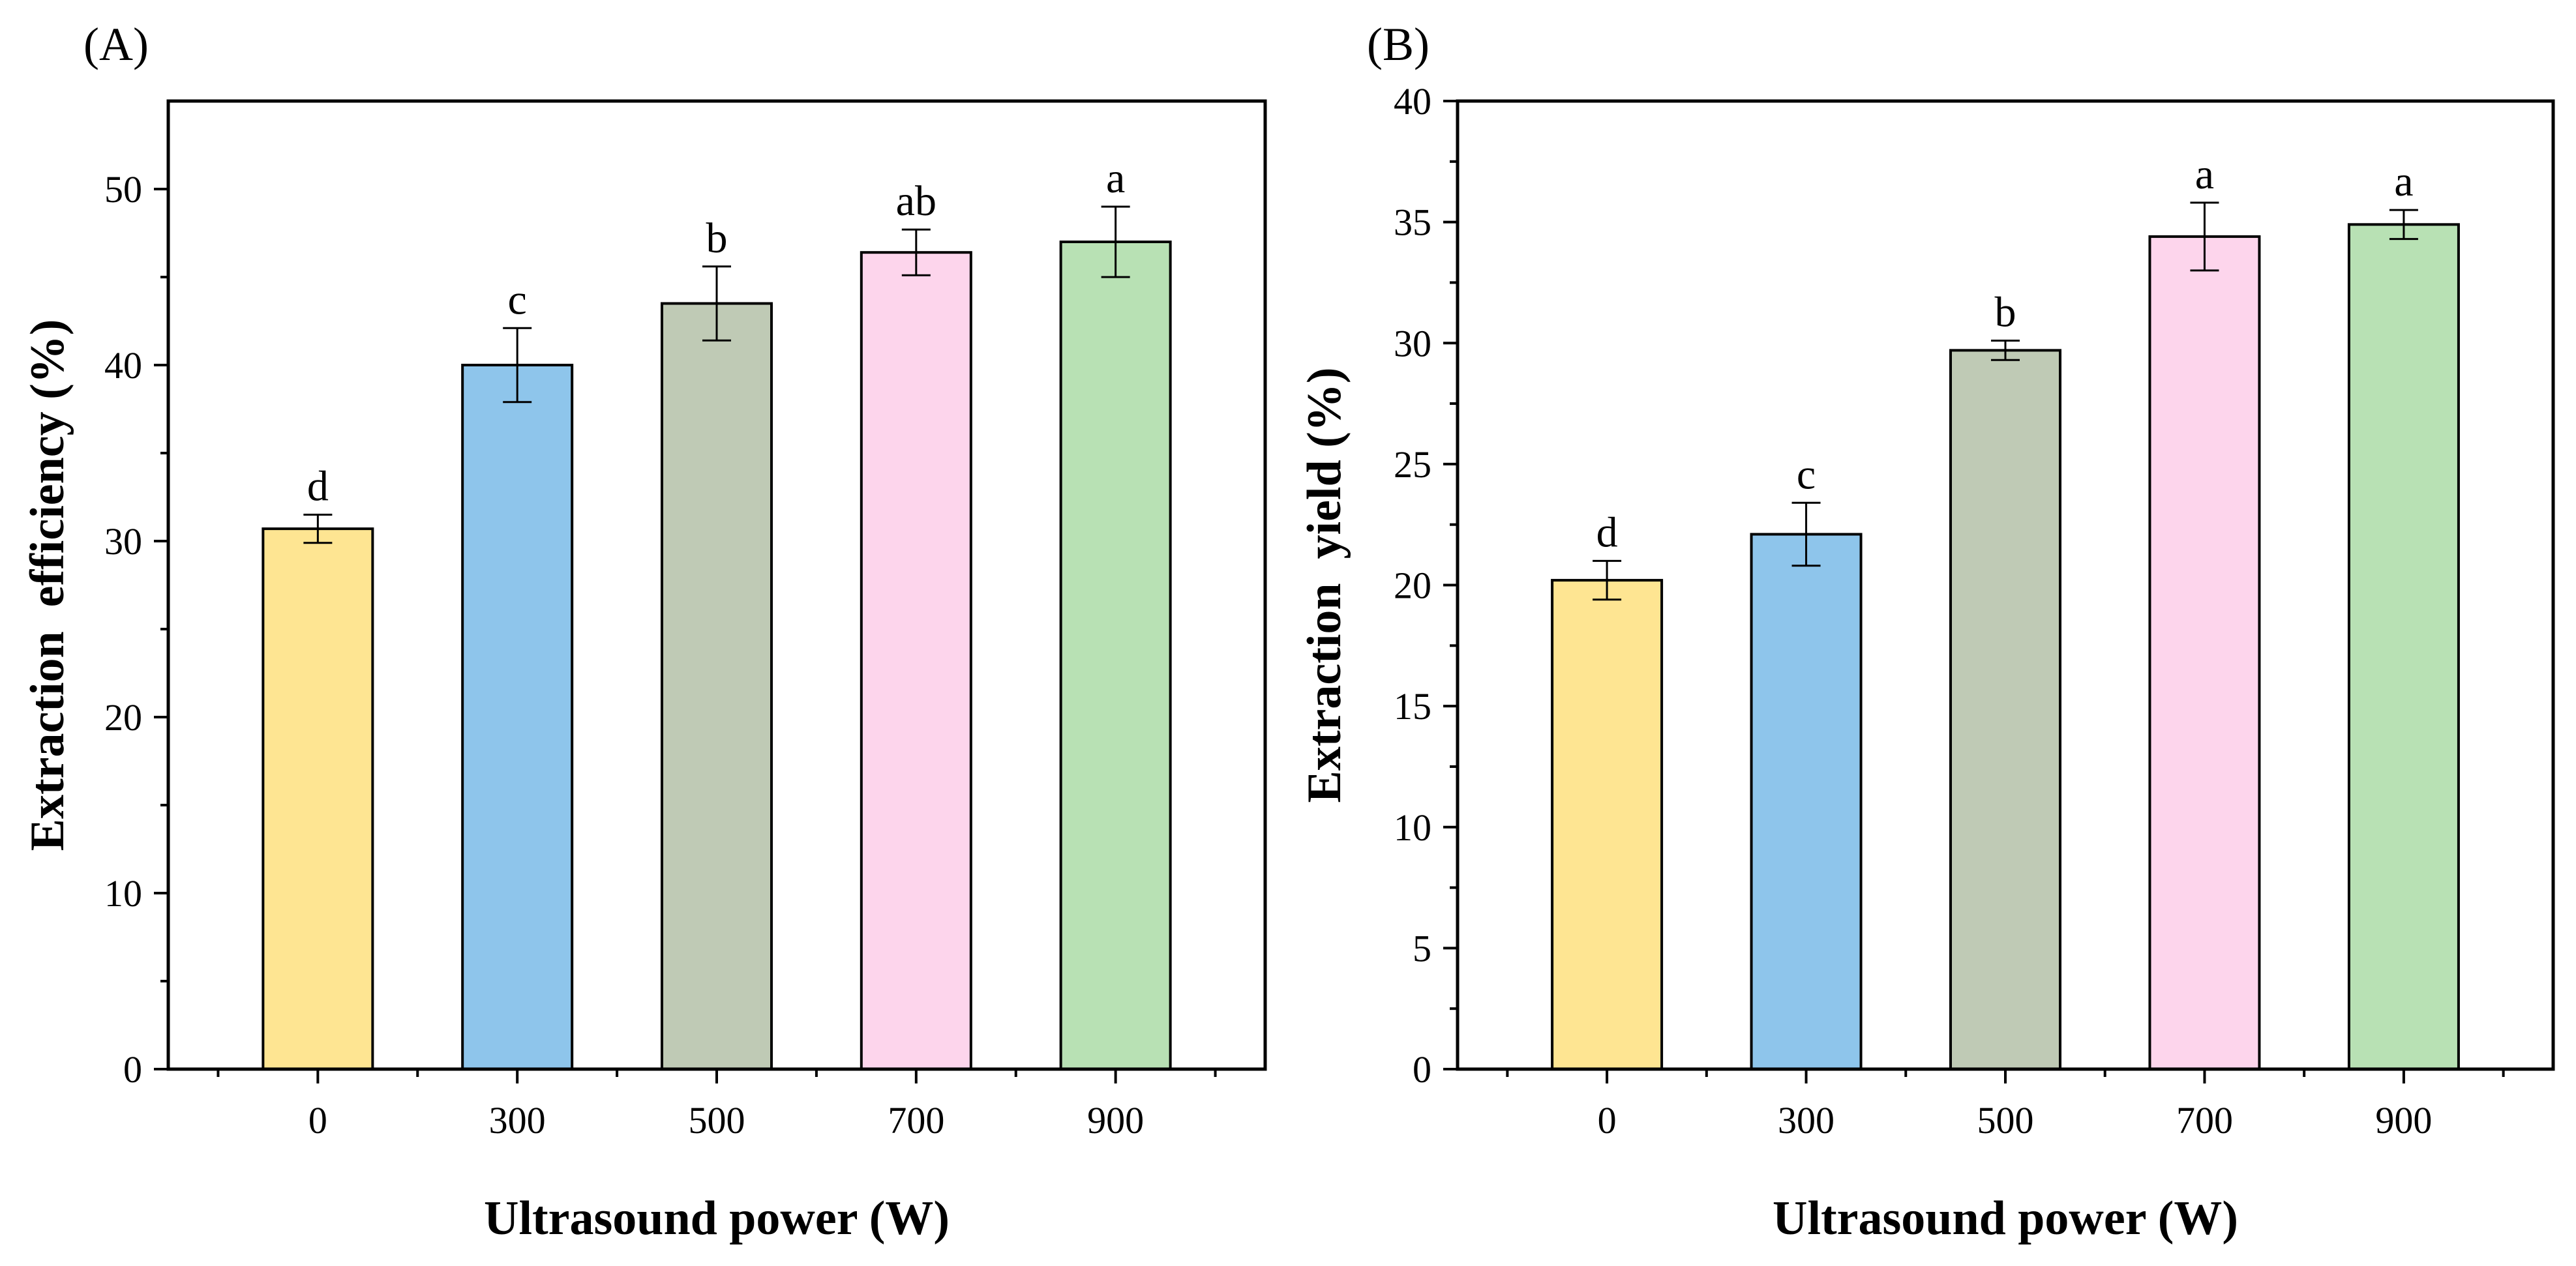 The image size is (2576, 1266). I want to click on y-tick-label: 50, so click(123, 190).